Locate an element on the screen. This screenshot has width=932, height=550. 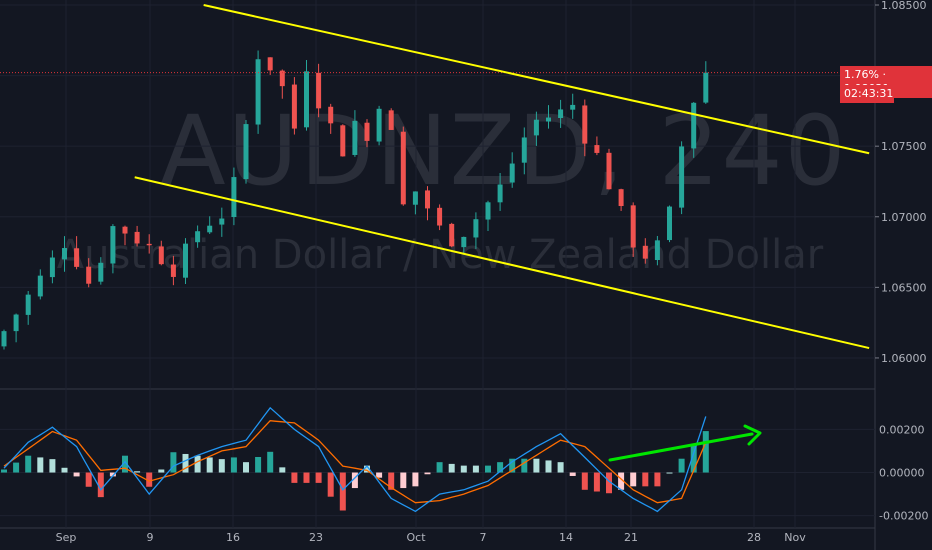
price-tick-label: 1.06000 is located at coordinates (904, 358).